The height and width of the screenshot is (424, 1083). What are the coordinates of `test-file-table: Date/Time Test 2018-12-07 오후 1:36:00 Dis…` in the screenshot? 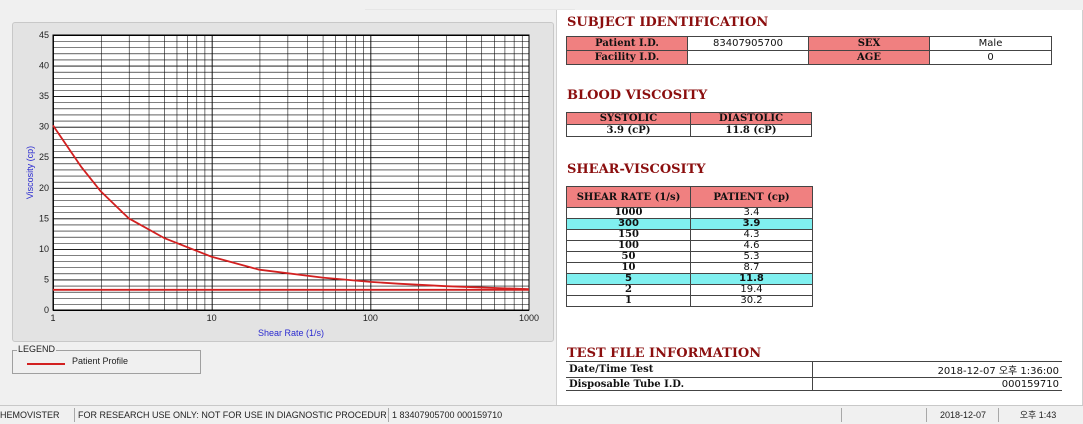 It's located at (814, 376).